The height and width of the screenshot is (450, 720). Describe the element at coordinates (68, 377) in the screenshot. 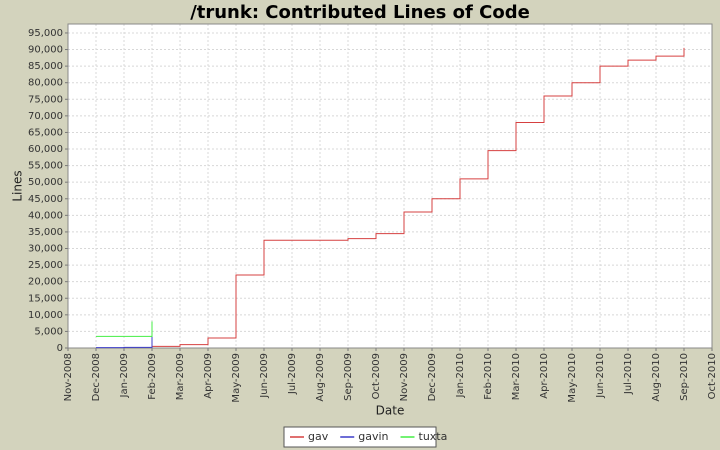

I see `x-tick-label: Nov-2008` at that location.